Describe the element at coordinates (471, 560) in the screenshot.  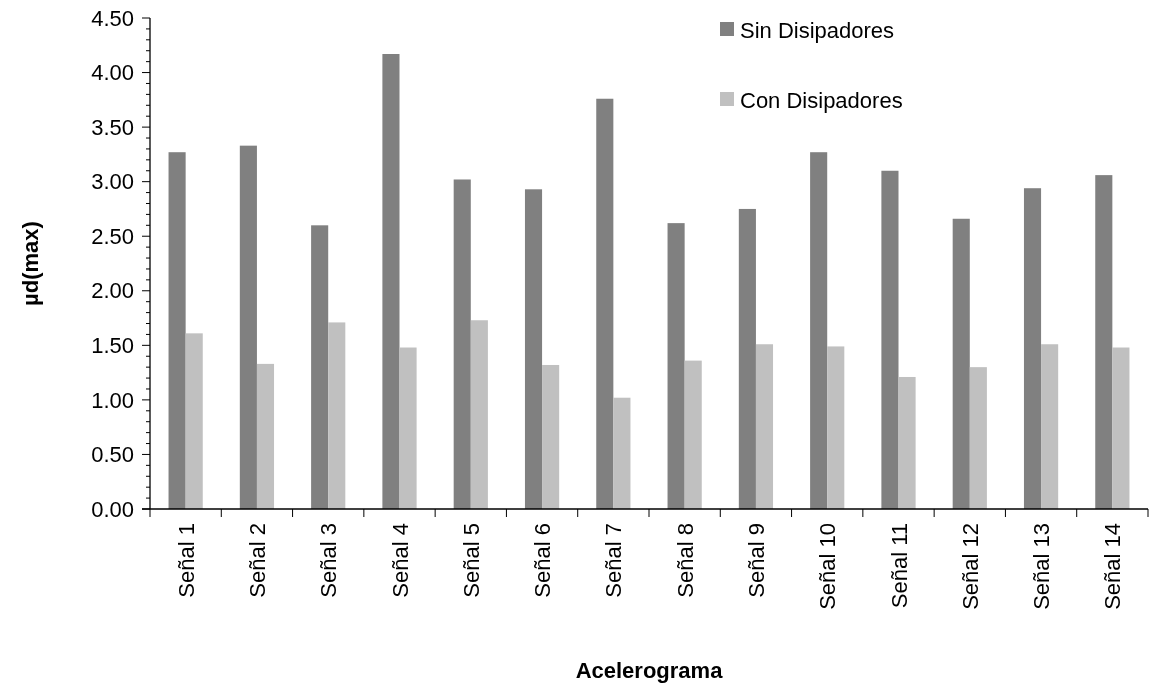
I see `x-tick-label: Señal 5` at that location.